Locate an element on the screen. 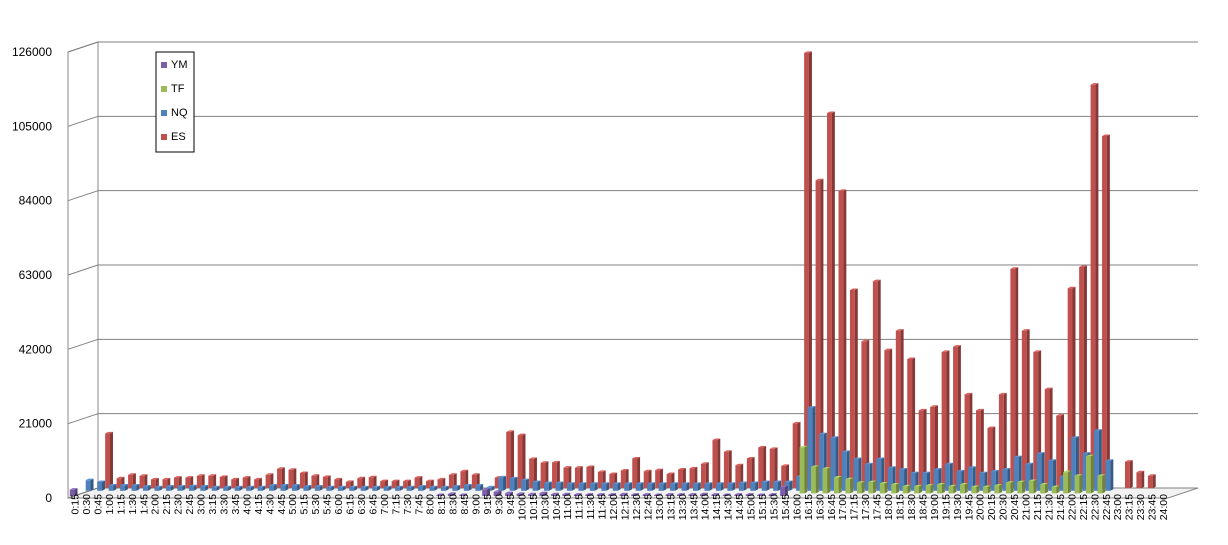  x-tick-label: 15:30 is located at coordinates (774, 507).